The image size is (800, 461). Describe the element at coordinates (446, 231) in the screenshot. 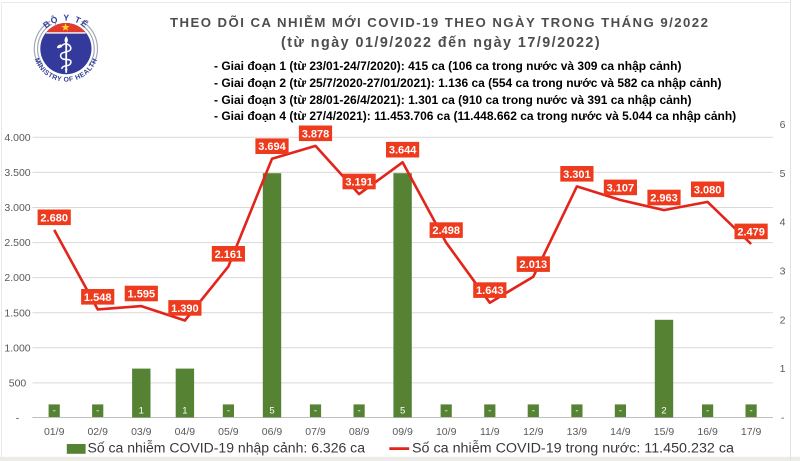

I see `svg-text: 2.498` at that location.